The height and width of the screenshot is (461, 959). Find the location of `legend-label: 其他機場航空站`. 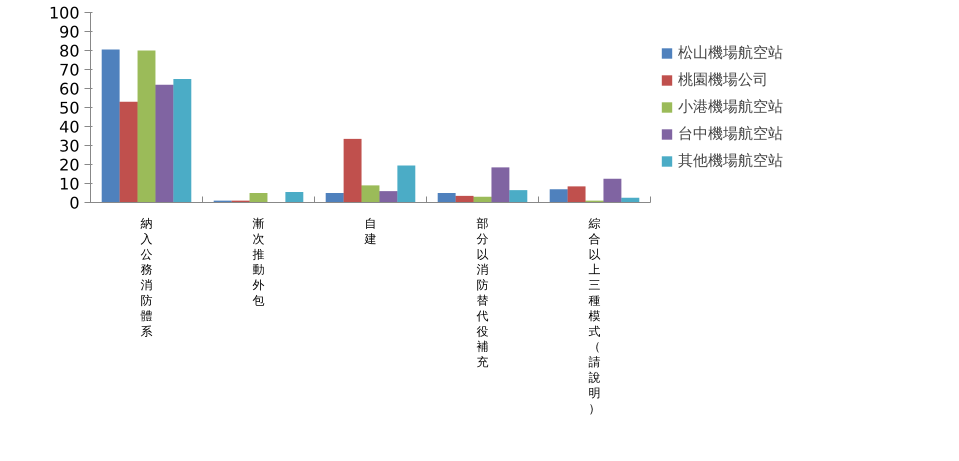

legend-label: 其他機場航空站 is located at coordinates (730, 161).